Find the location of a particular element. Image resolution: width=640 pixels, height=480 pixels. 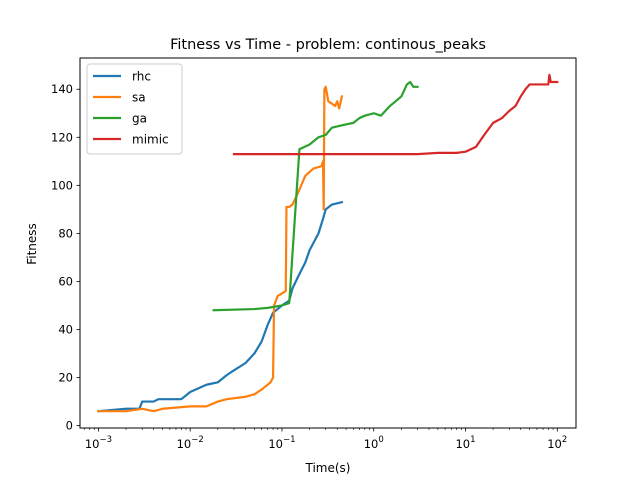

y-tick-label: 140 is located at coordinates (62, 89).